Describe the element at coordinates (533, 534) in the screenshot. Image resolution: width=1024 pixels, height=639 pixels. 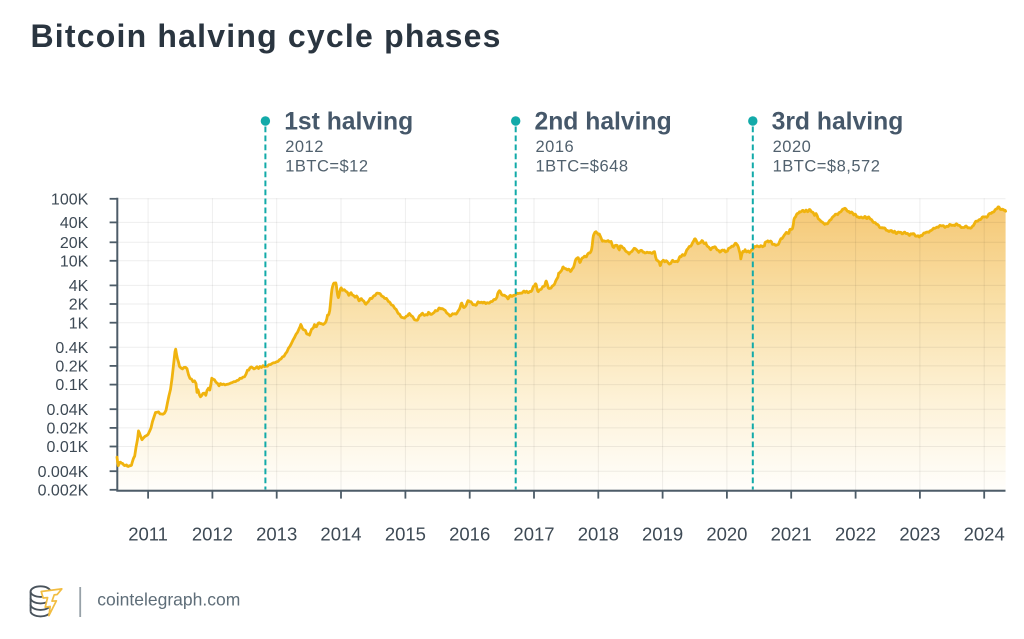
I see `svg-text: 2017` at that location.